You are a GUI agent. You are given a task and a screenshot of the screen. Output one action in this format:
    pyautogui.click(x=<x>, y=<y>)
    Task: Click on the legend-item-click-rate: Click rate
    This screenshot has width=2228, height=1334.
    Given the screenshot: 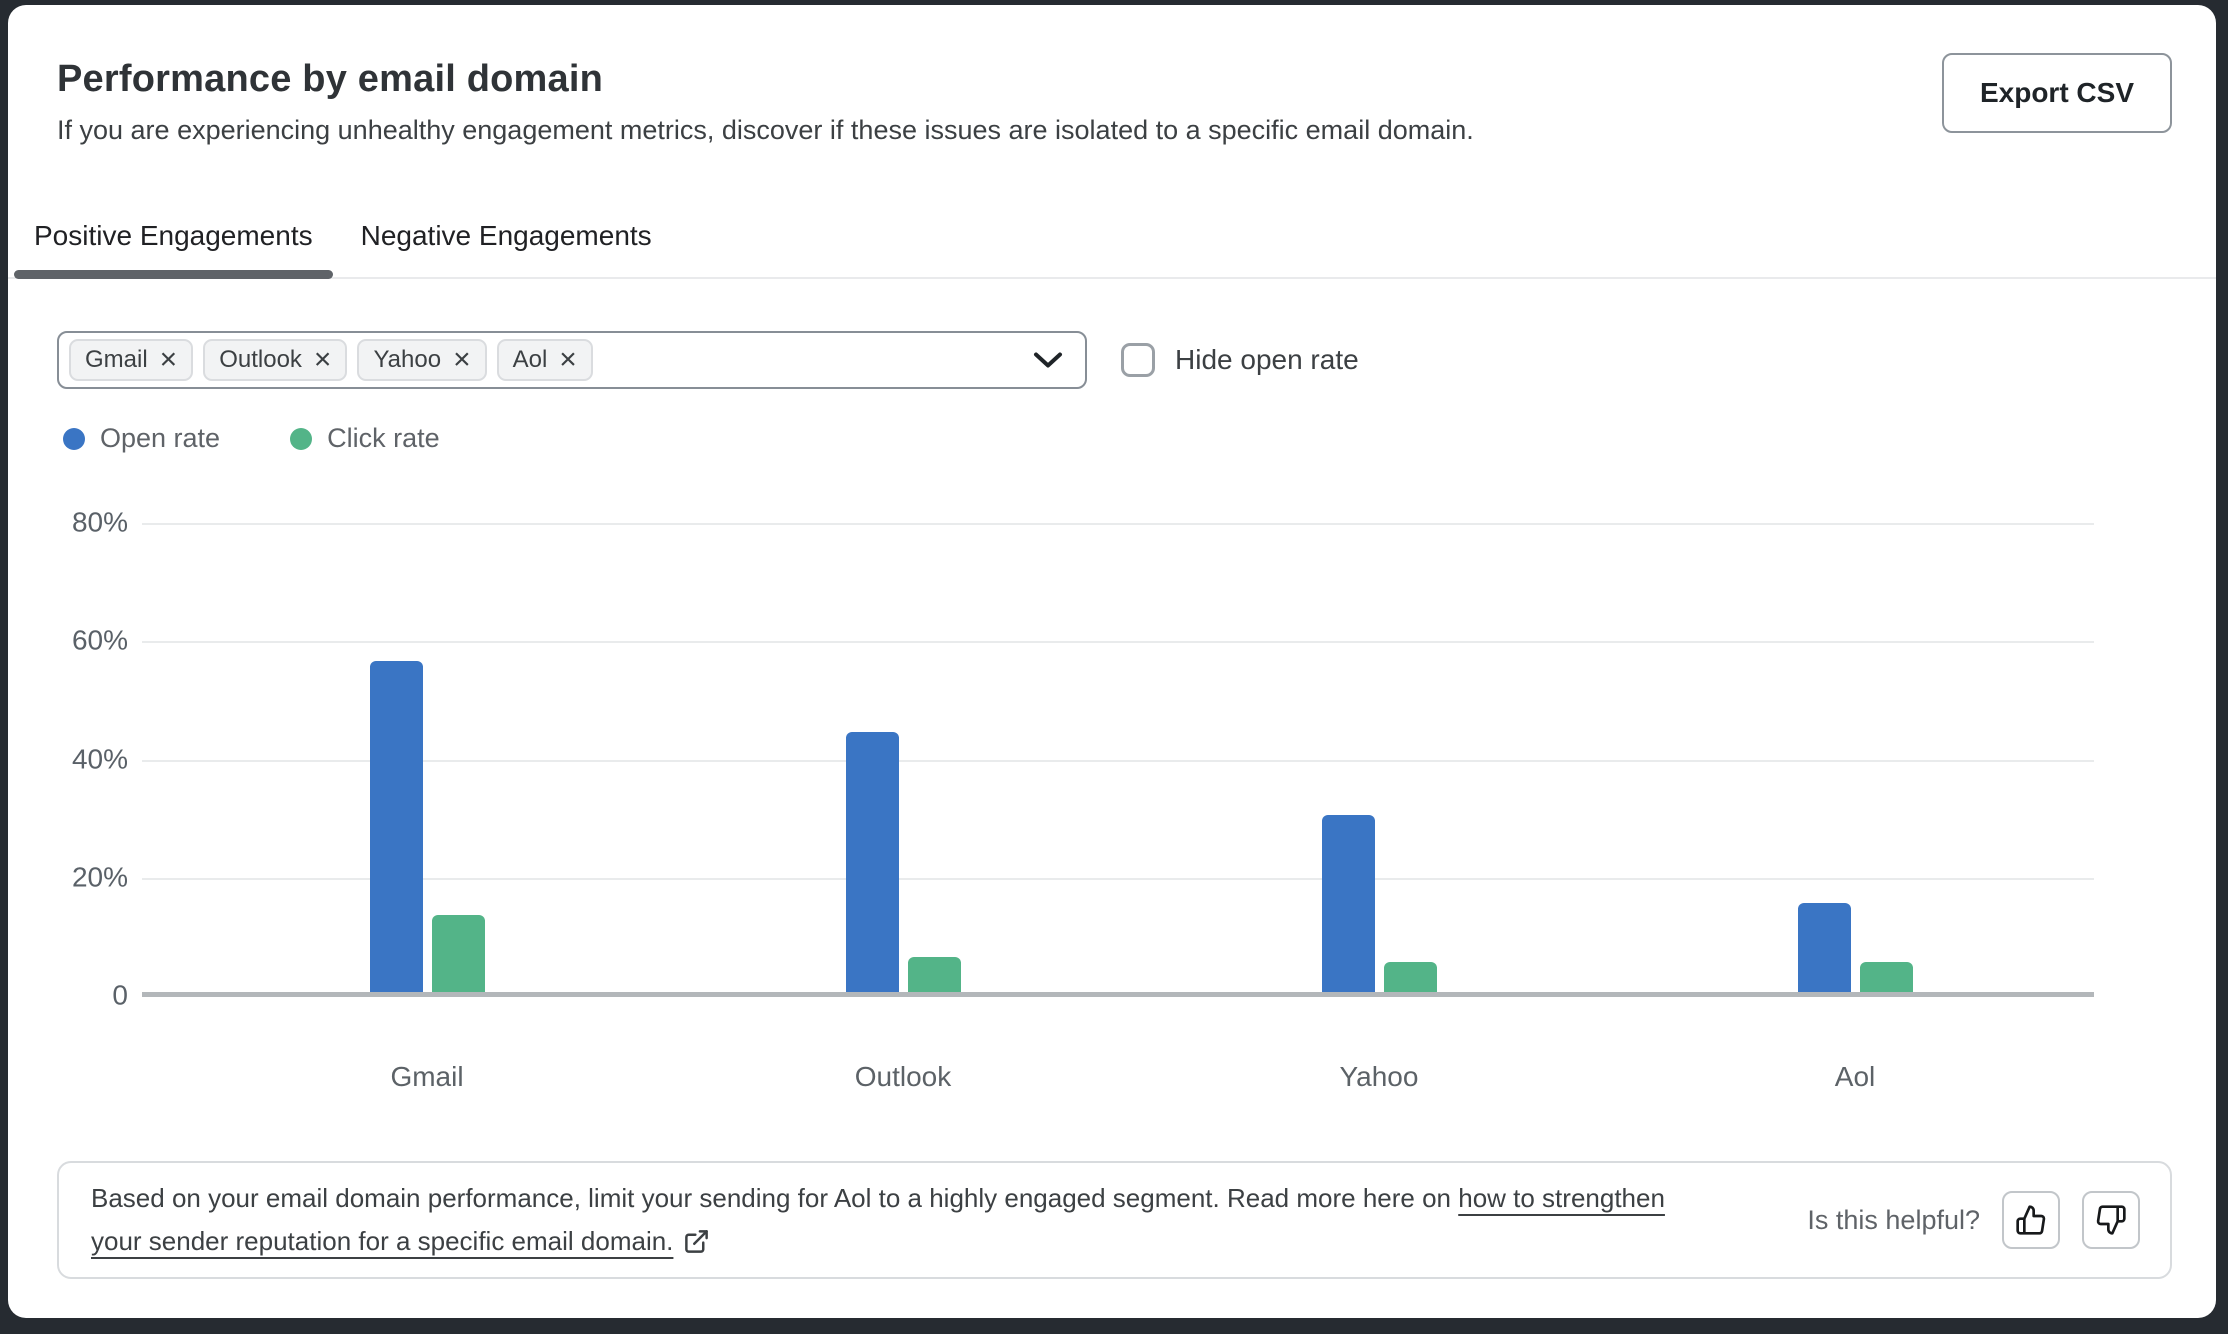 What is the action you would take?
    pyautogui.click(x=365, y=438)
    